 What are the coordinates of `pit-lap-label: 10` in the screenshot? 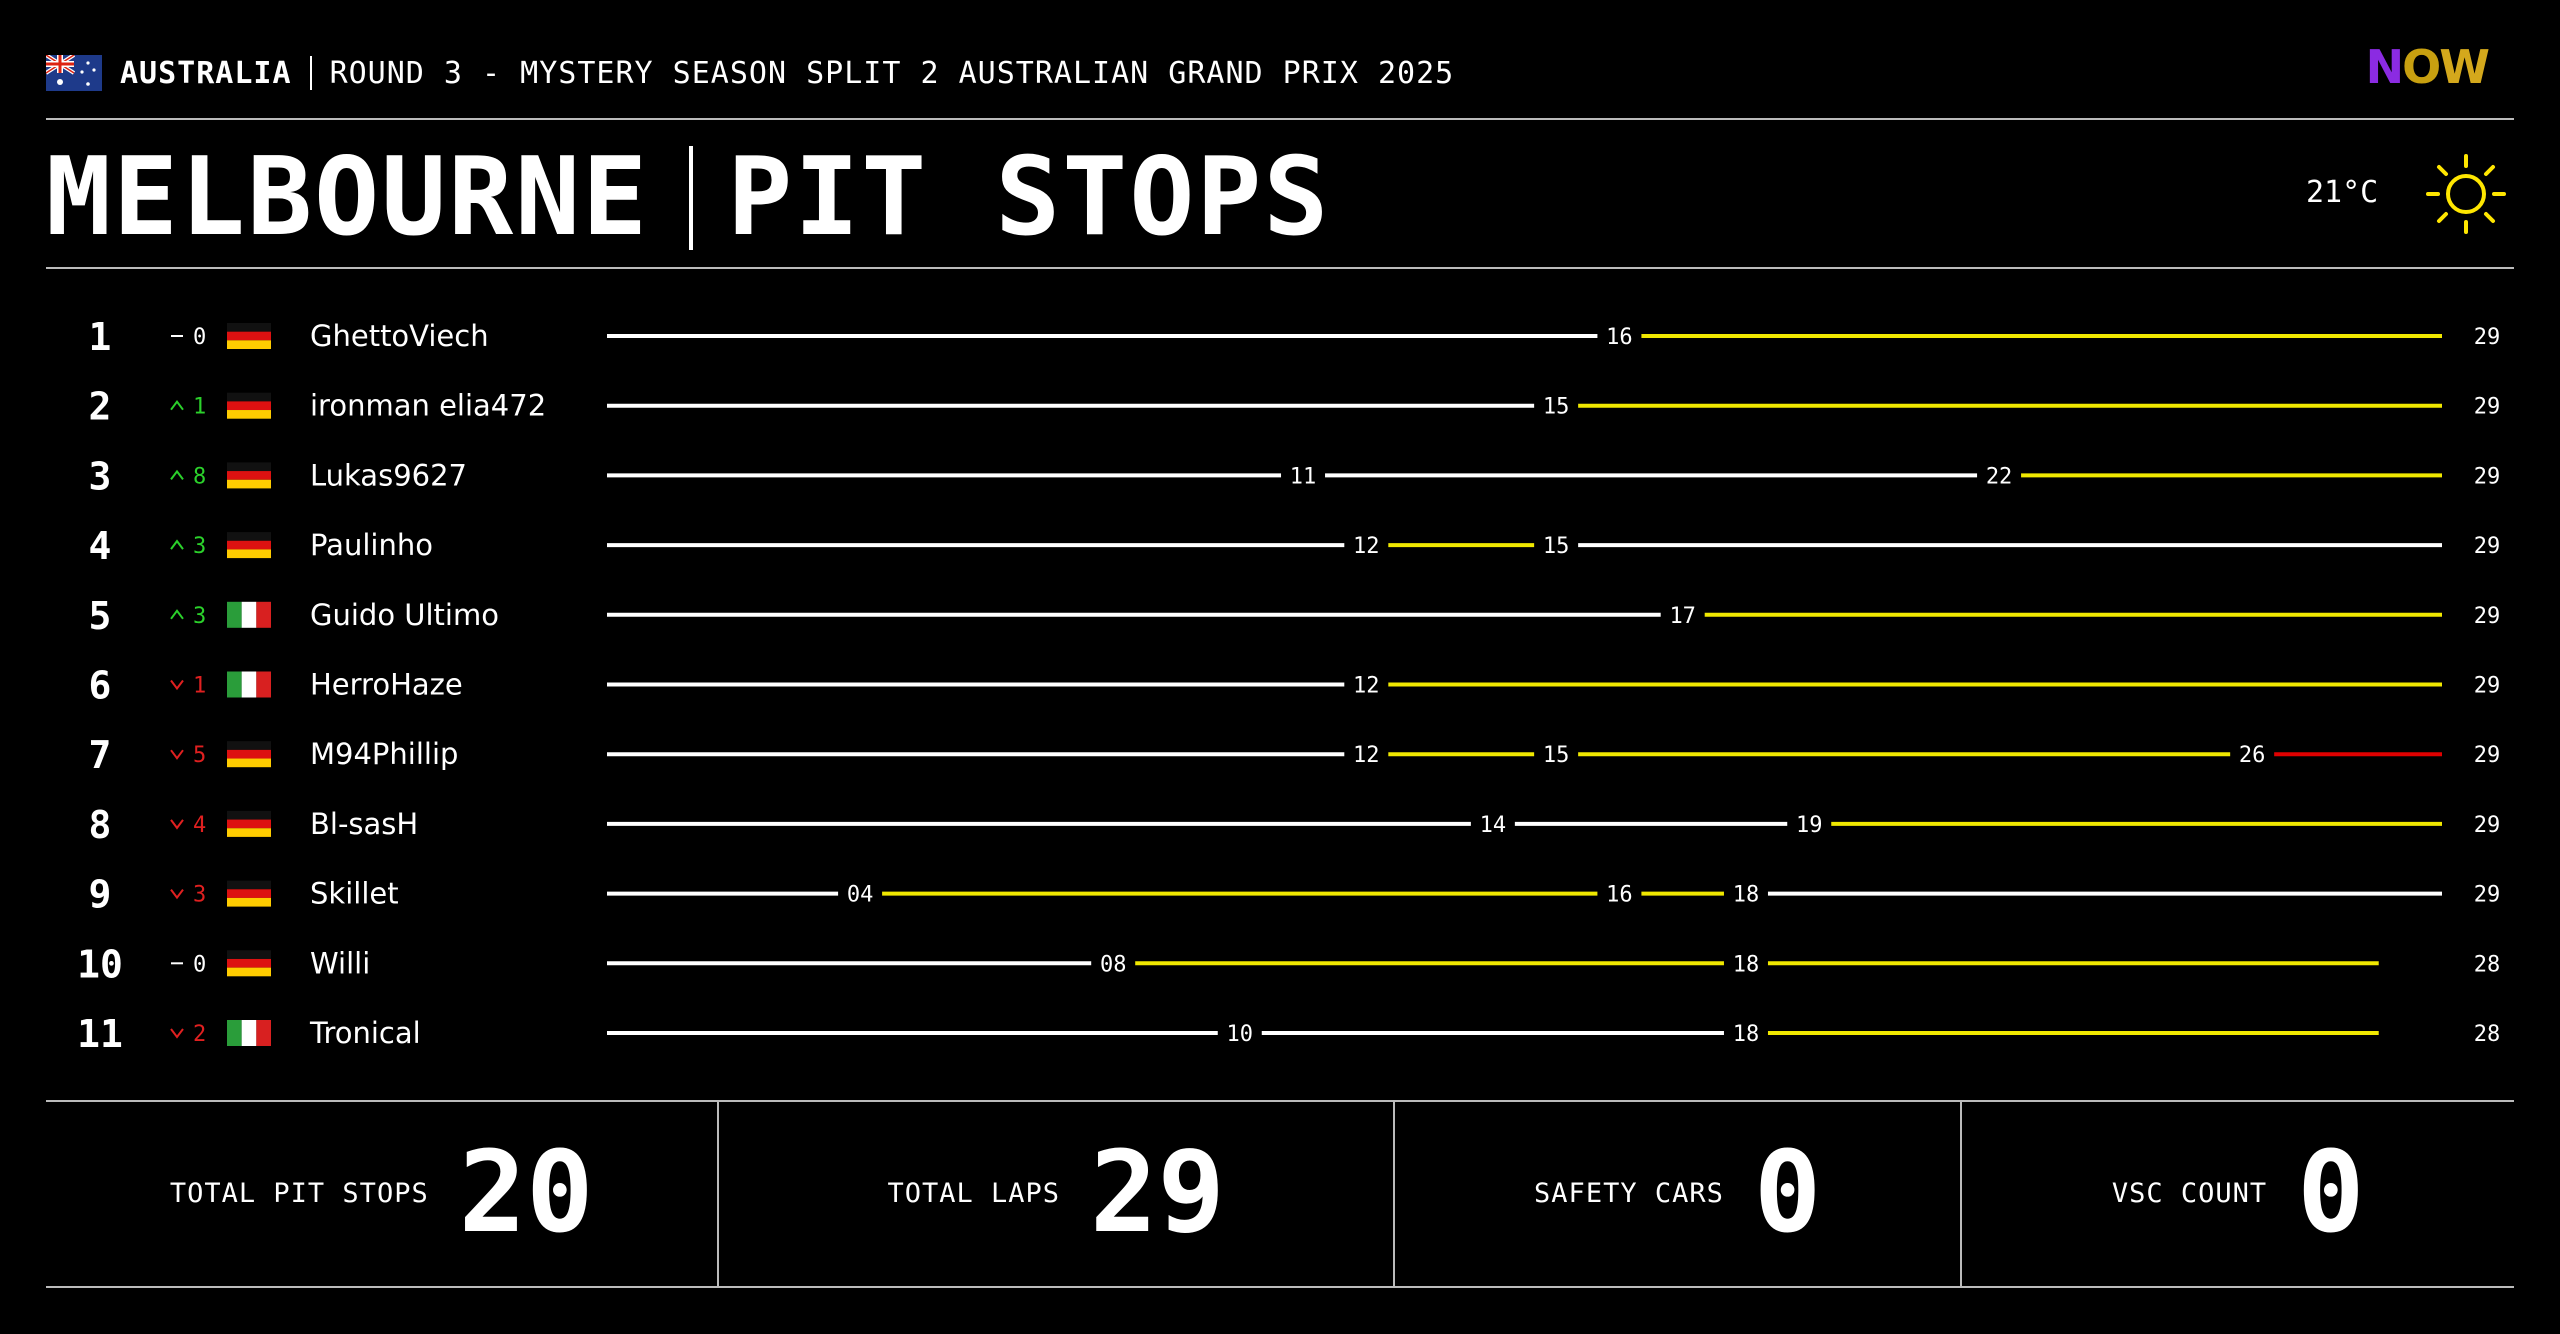 It's located at (1240, 1034).